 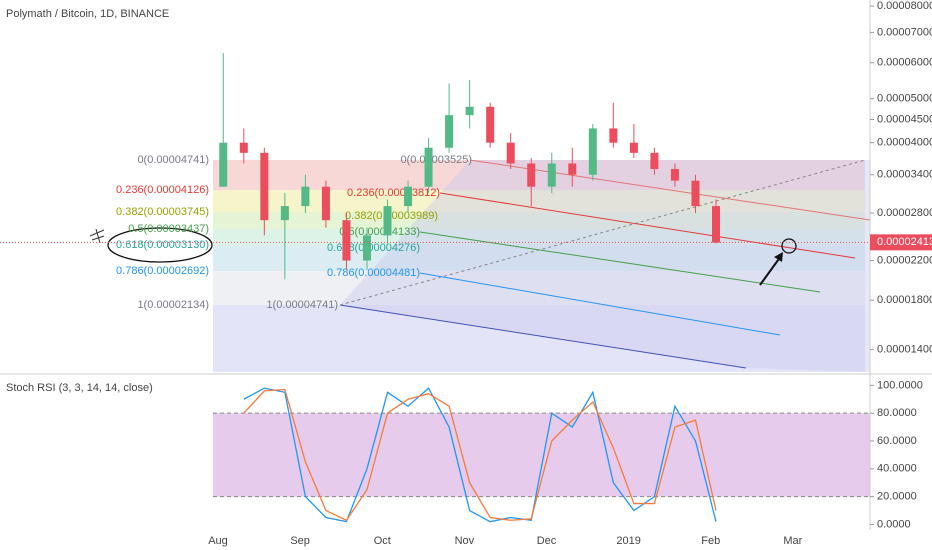 I want to click on x-tick-label: Feb, so click(x=710, y=541).